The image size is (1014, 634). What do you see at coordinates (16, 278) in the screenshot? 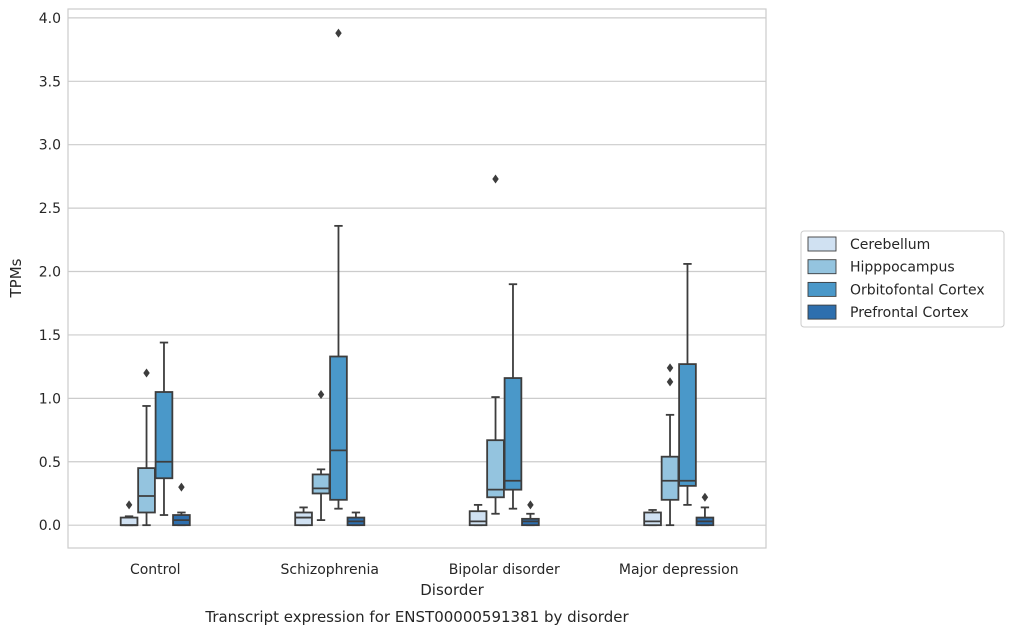
I see `y-axis-label: TPMs` at bounding box center [16, 278].